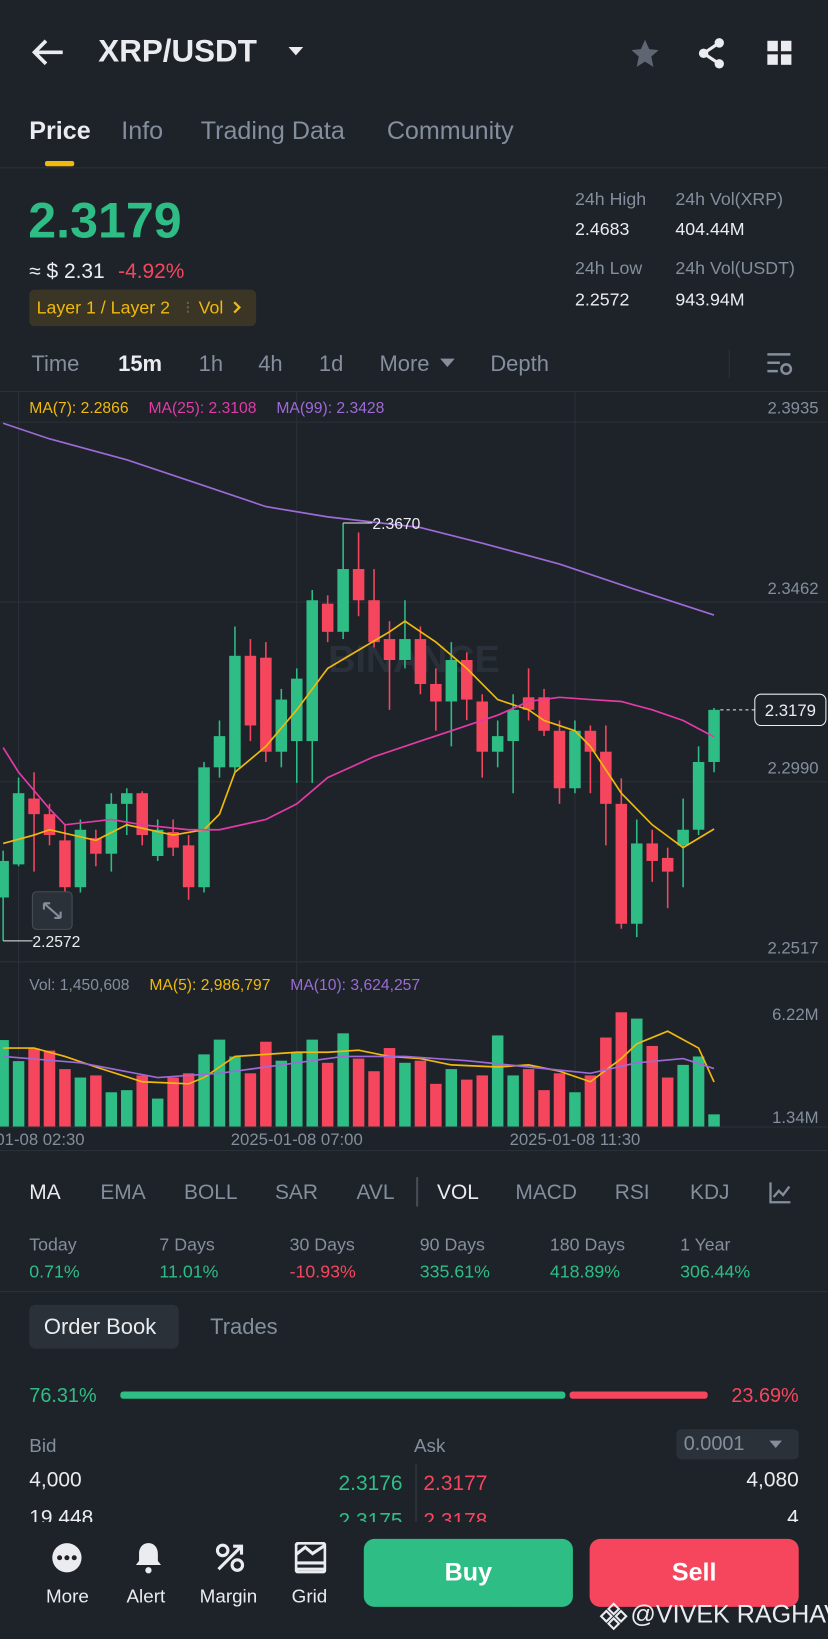 The height and width of the screenshot is (1639, 828). What do you see at coordinates (404, 364) in the screenshot?
I see `interval: More` at bounding box center [404, 364].